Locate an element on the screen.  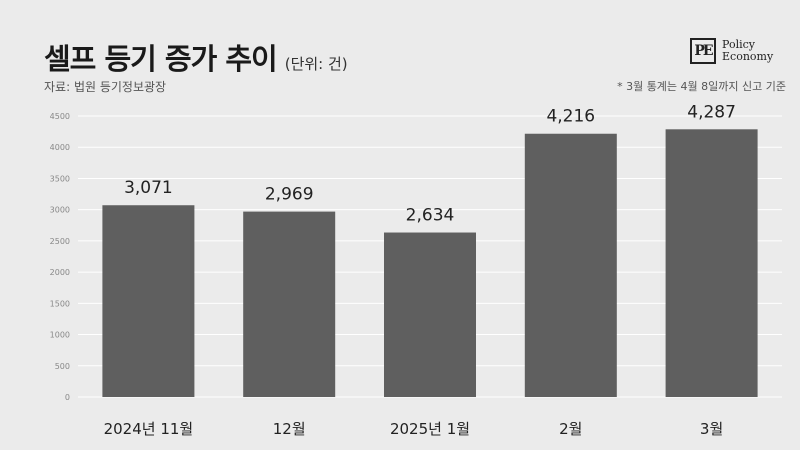
x-tick-label: 2월 is located at coordinates (570, 429).